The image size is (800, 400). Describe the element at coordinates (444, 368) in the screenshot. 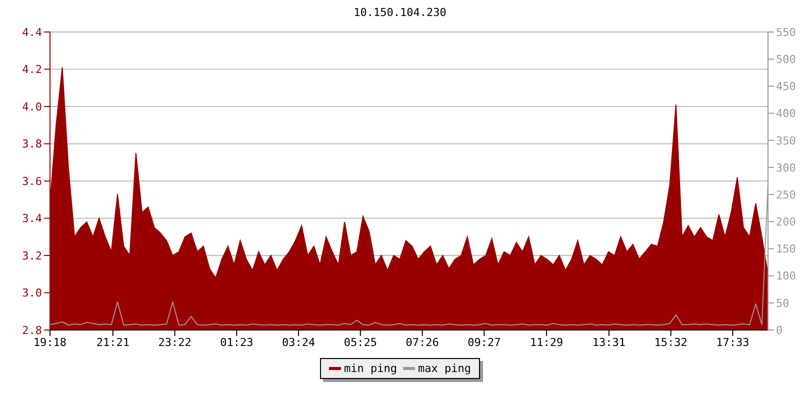

I see `legend-label: max ping` at that location.